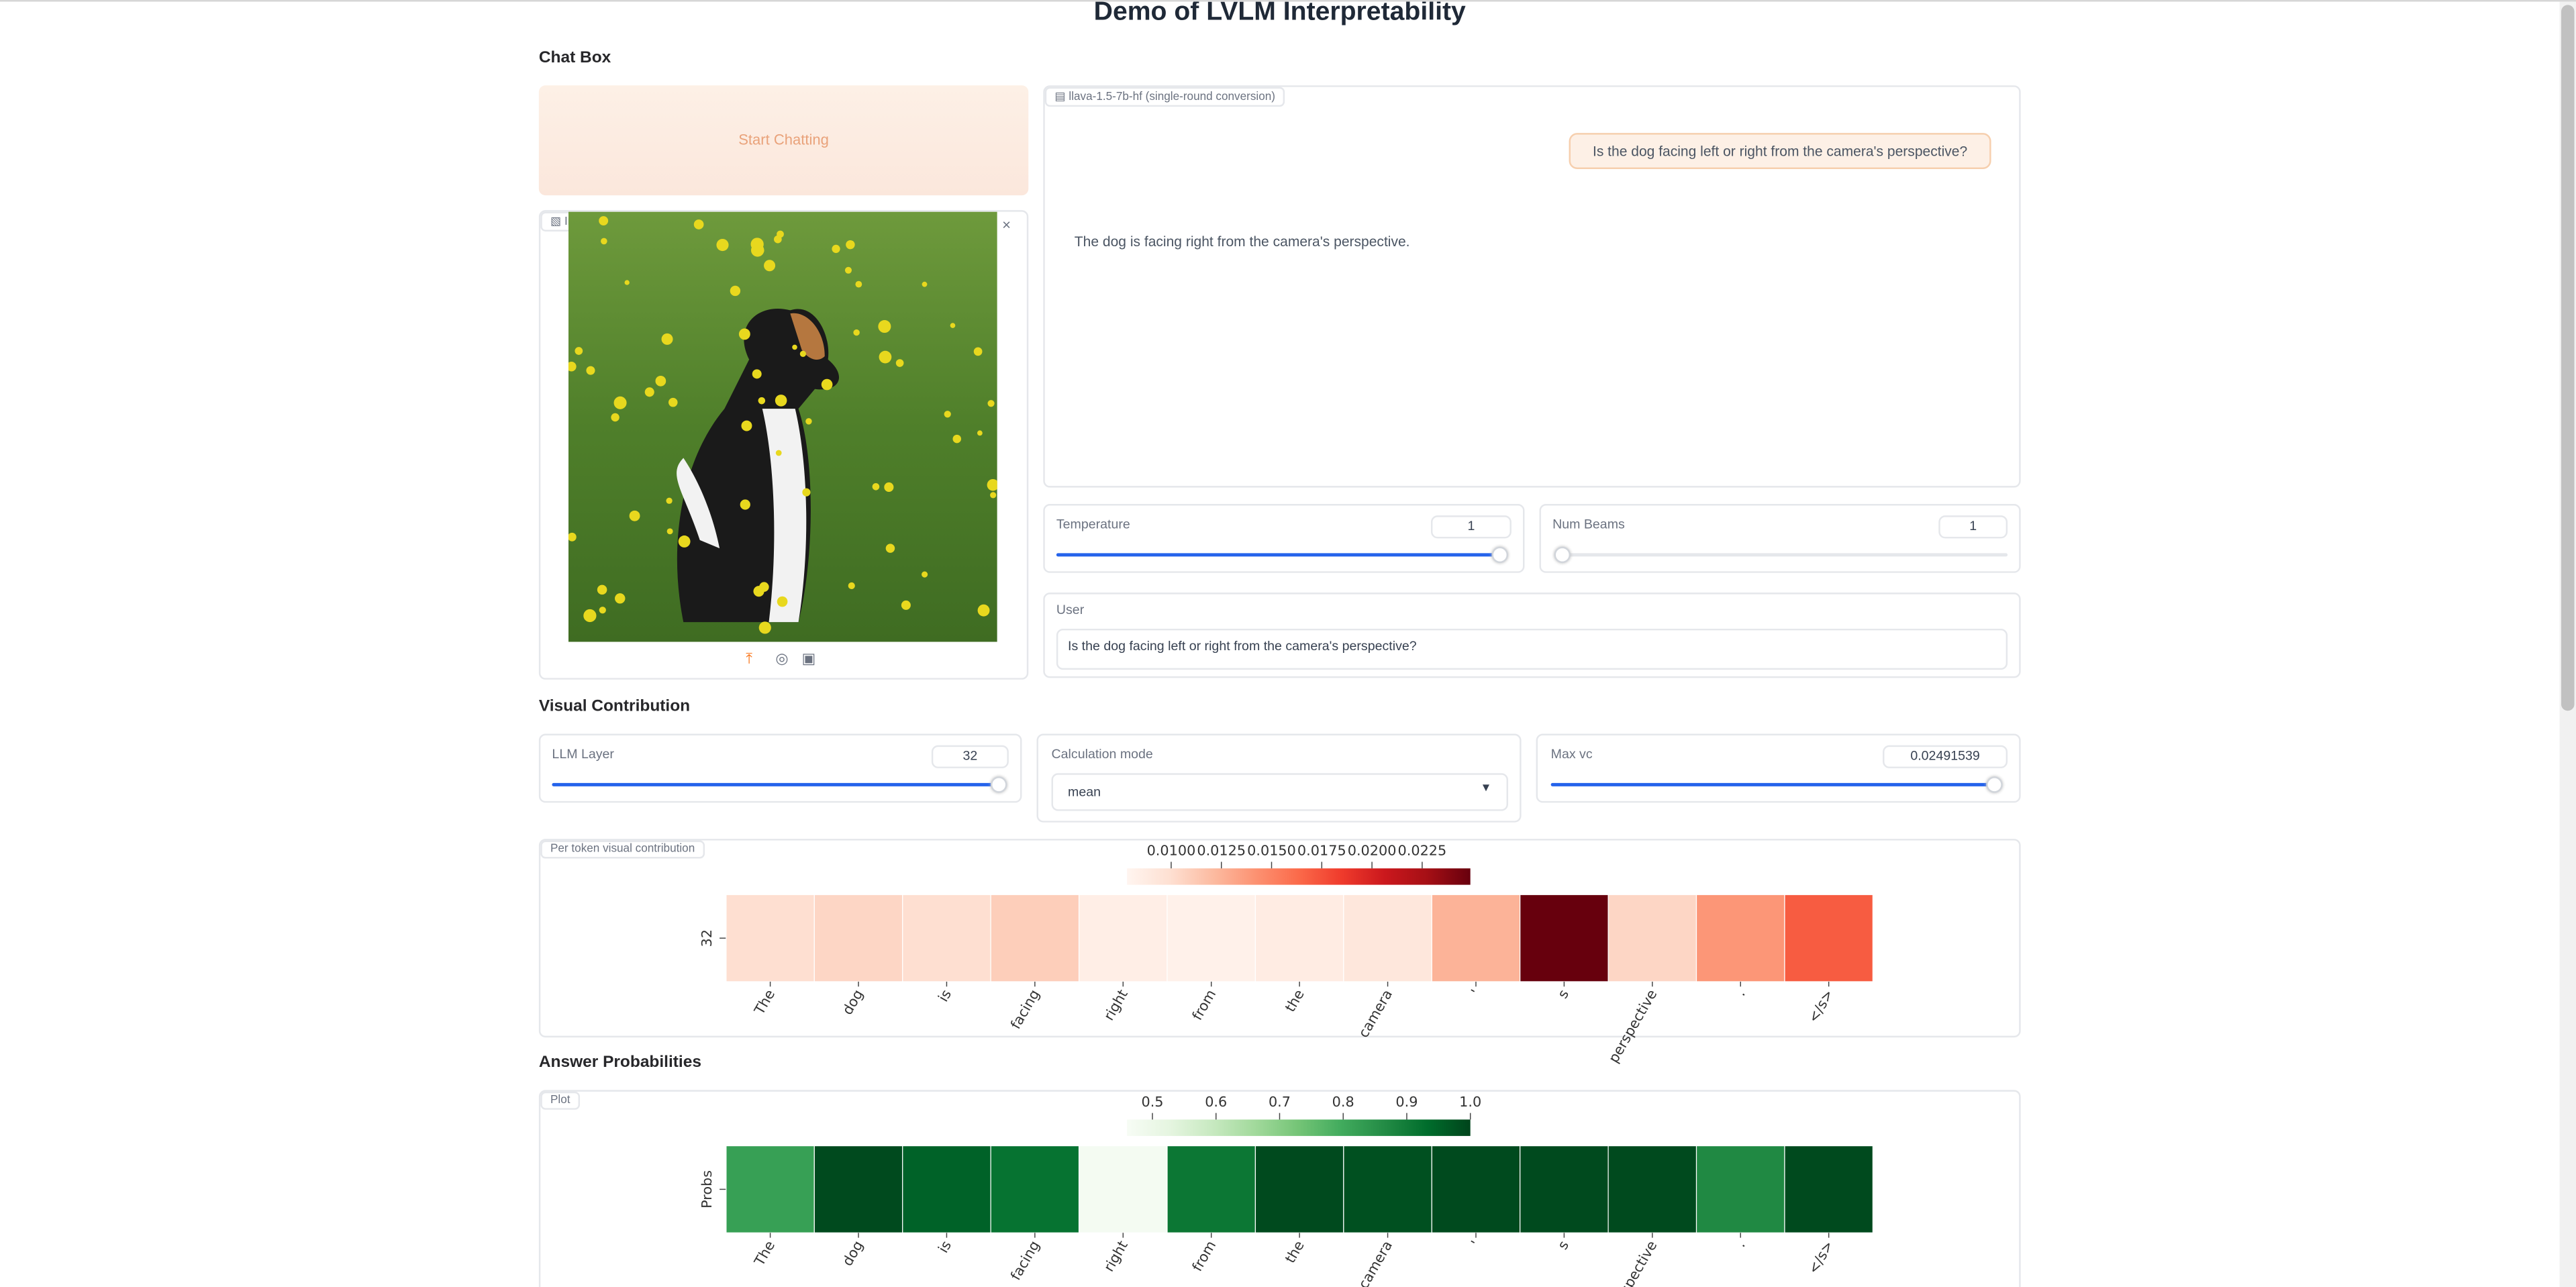  I want to click on colorbar-tick-label: 1.0, so click(1470, 1102).